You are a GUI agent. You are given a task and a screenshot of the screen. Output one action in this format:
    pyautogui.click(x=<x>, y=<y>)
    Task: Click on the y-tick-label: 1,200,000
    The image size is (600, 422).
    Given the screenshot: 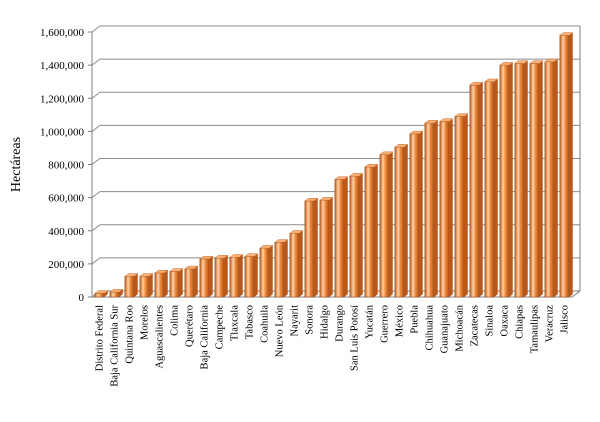 What is the action you would take?
    pyautogui.click(x=62, y=99)
    